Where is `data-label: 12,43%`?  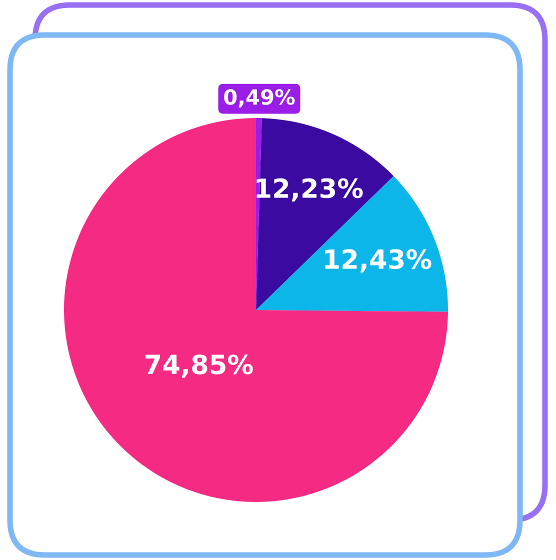 data-label: 12,43% is located at coordinates (378, 260).